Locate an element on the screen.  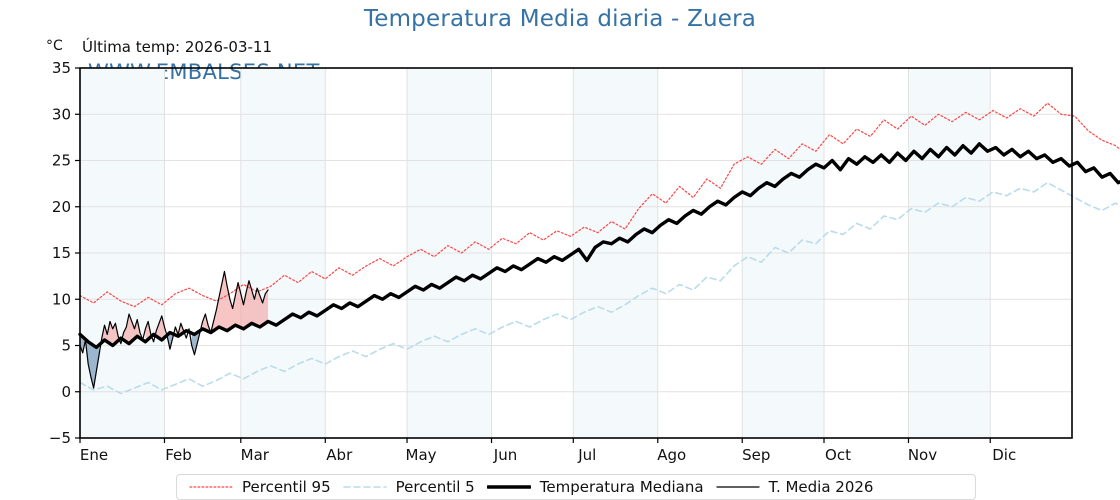
svg-text: −5 is located at coordinates (60, 438).